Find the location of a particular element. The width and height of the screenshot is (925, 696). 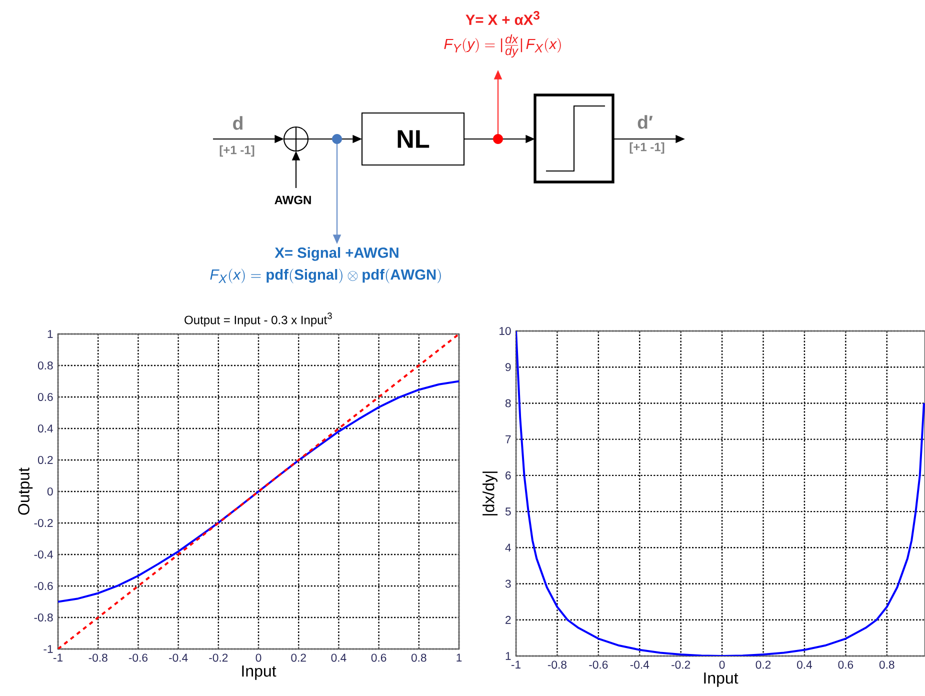

y-tick-label: -1 is located at coordinates (48, 649).